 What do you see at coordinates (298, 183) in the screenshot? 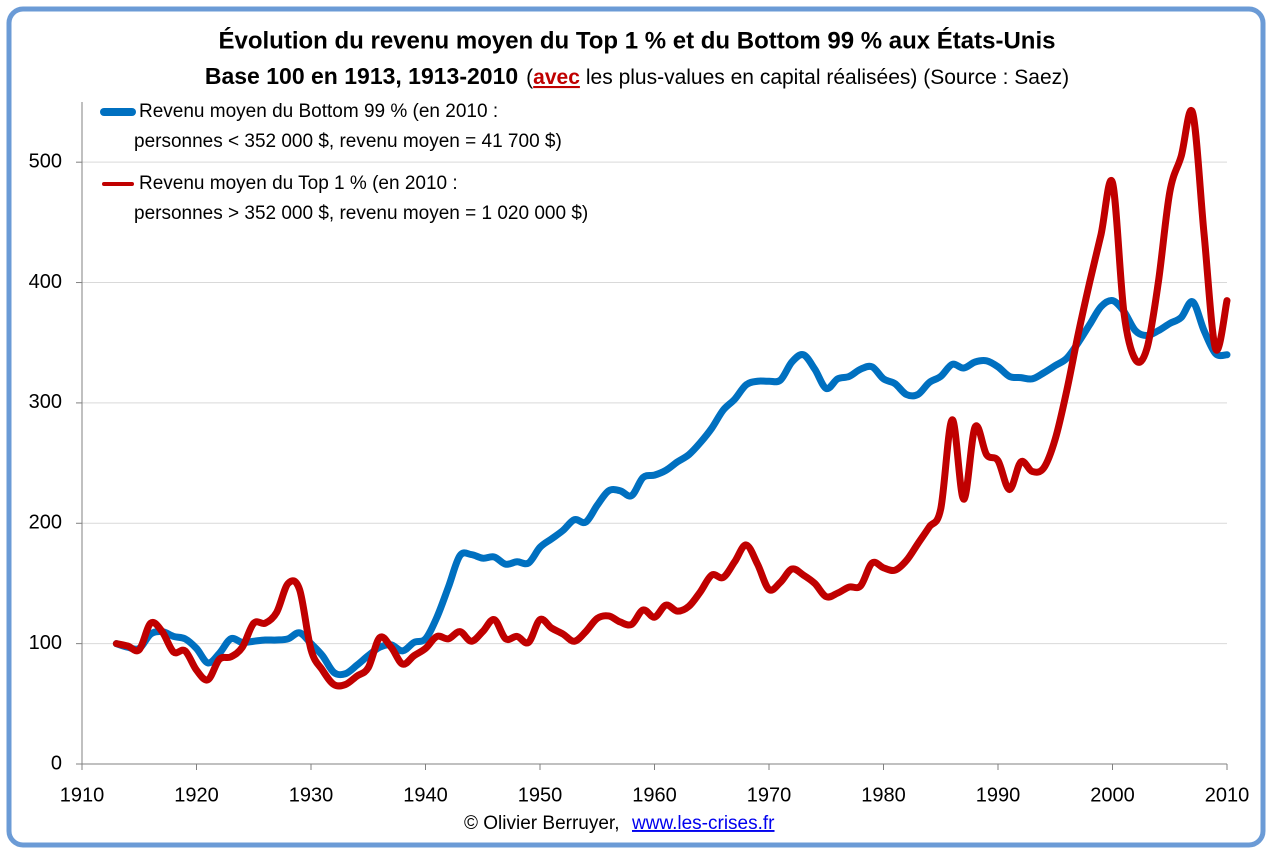
I see `legend-label: Revenu moyen du Top 1 % (en 2010 :` at bounding box center [298, 183].